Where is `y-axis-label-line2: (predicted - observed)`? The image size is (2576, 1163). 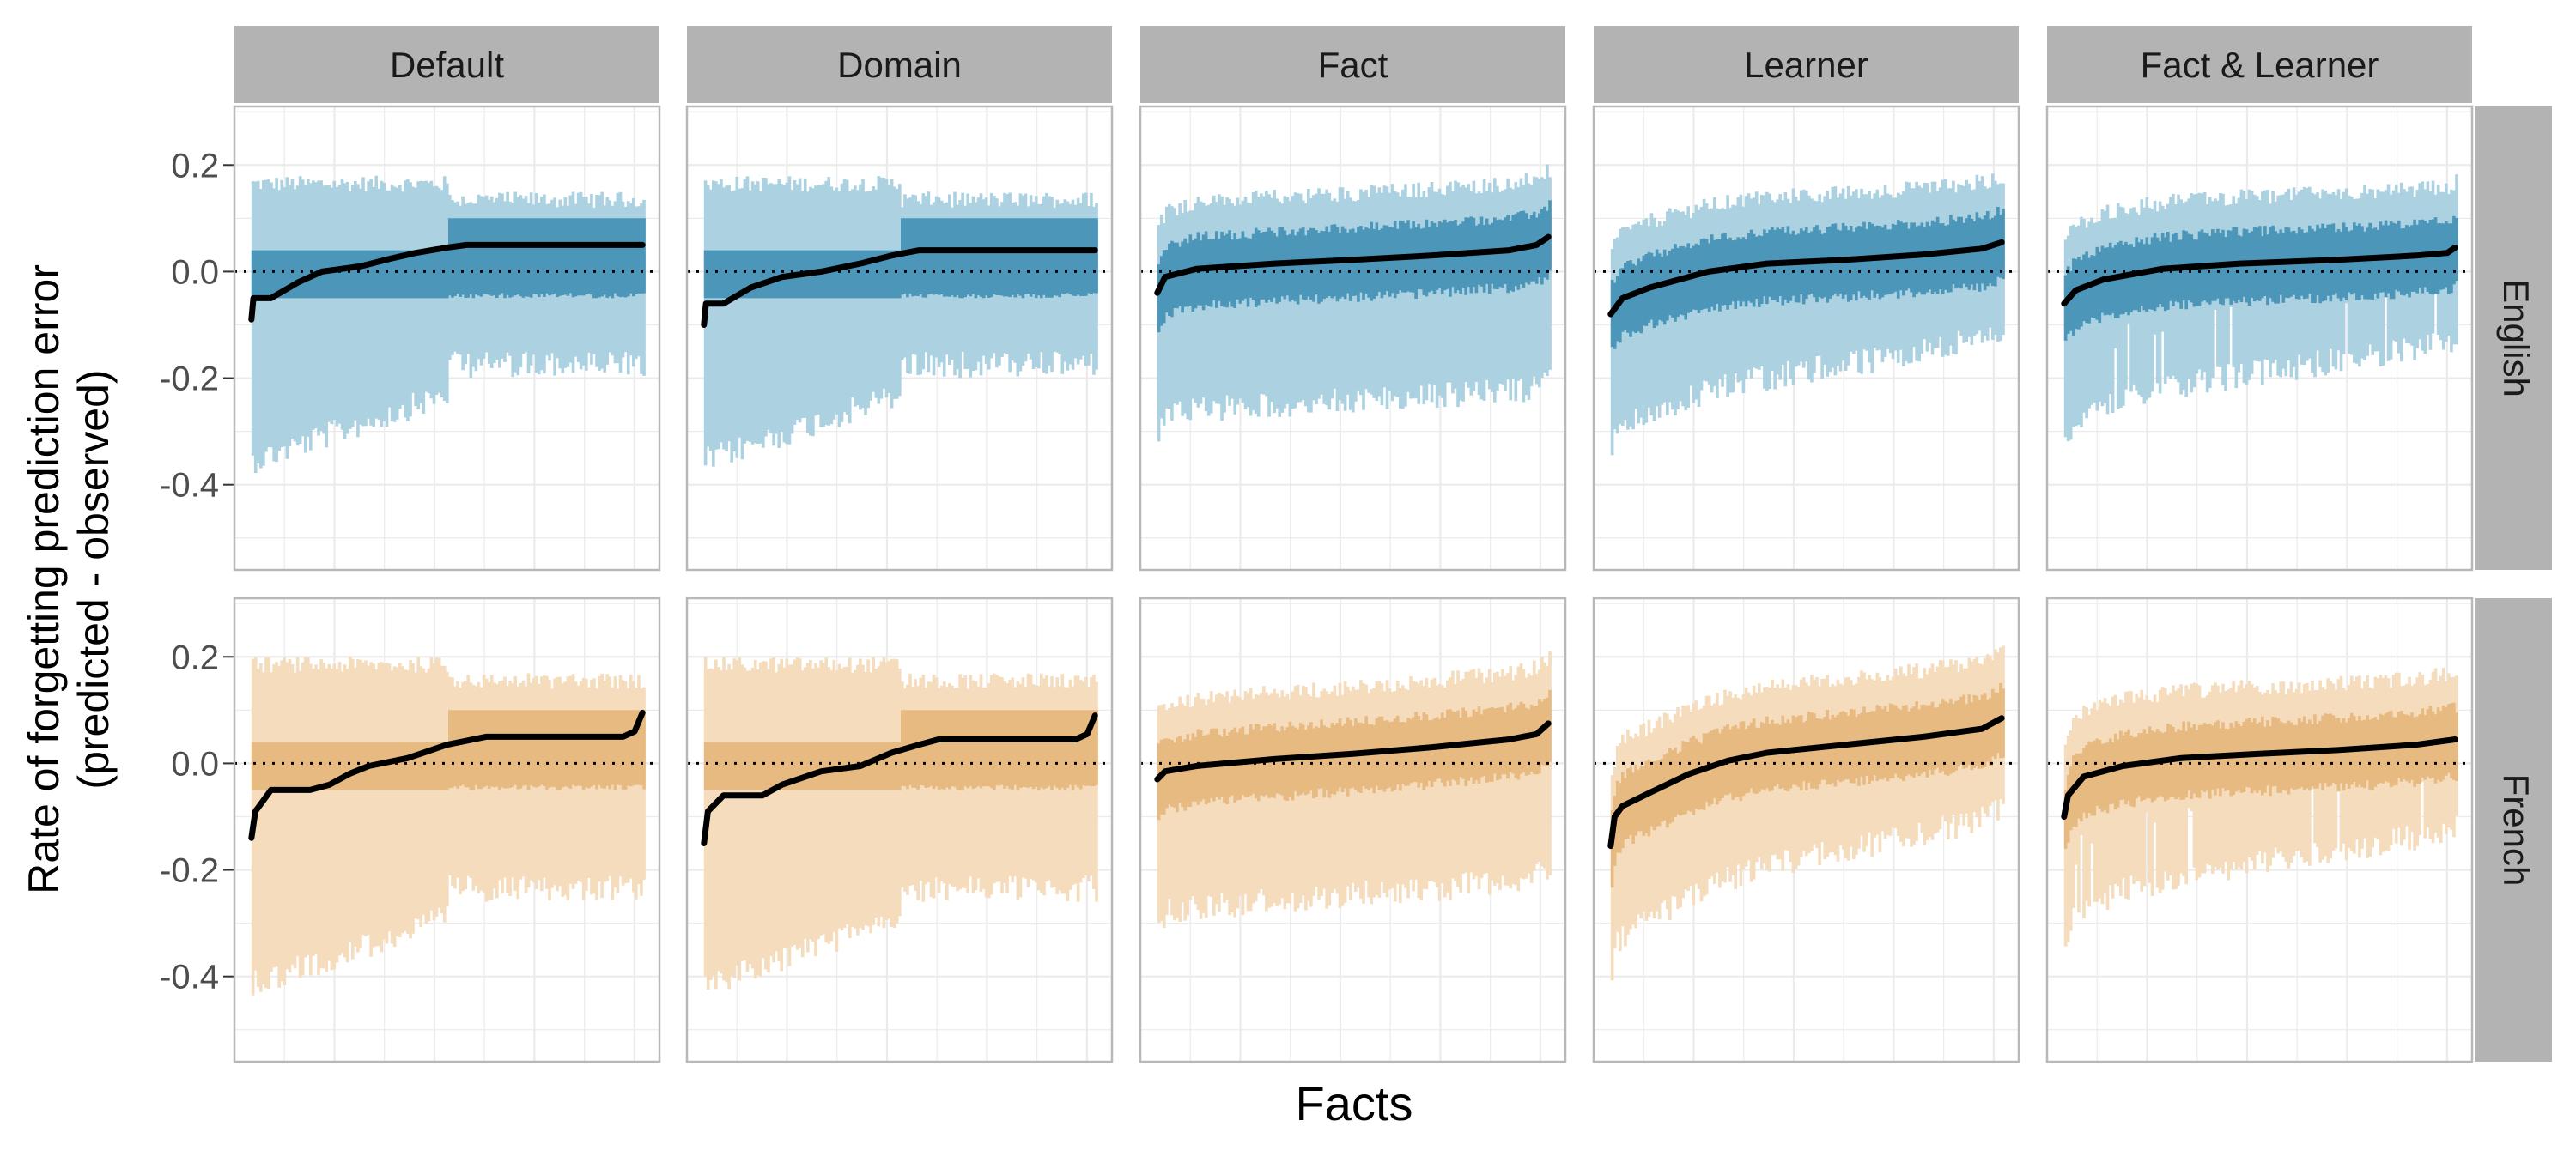
y-axis-label-line2: (predicted - observed) is located at coordinates (94, 579).